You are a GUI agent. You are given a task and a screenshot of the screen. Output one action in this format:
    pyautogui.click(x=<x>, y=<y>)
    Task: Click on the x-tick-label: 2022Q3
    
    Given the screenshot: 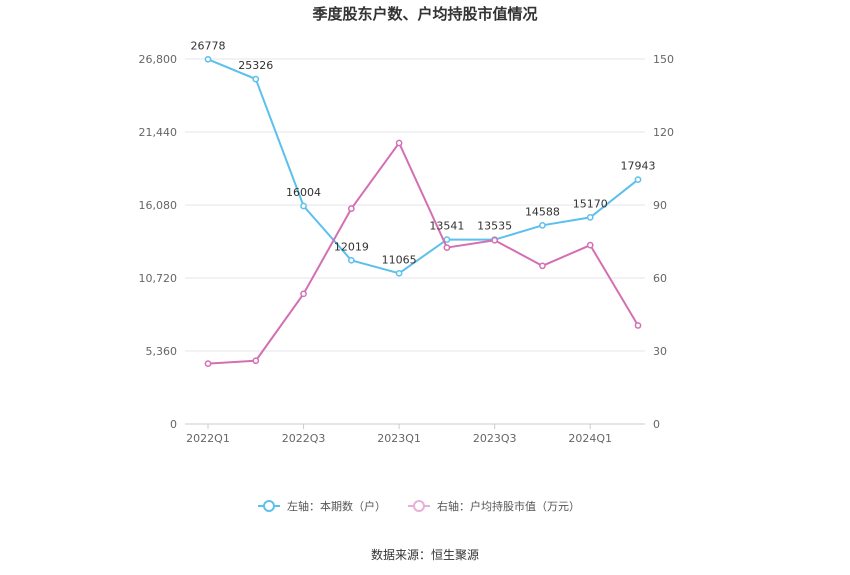 What is the action you would take?
    pyautogui.click(x=304, y=438)
    